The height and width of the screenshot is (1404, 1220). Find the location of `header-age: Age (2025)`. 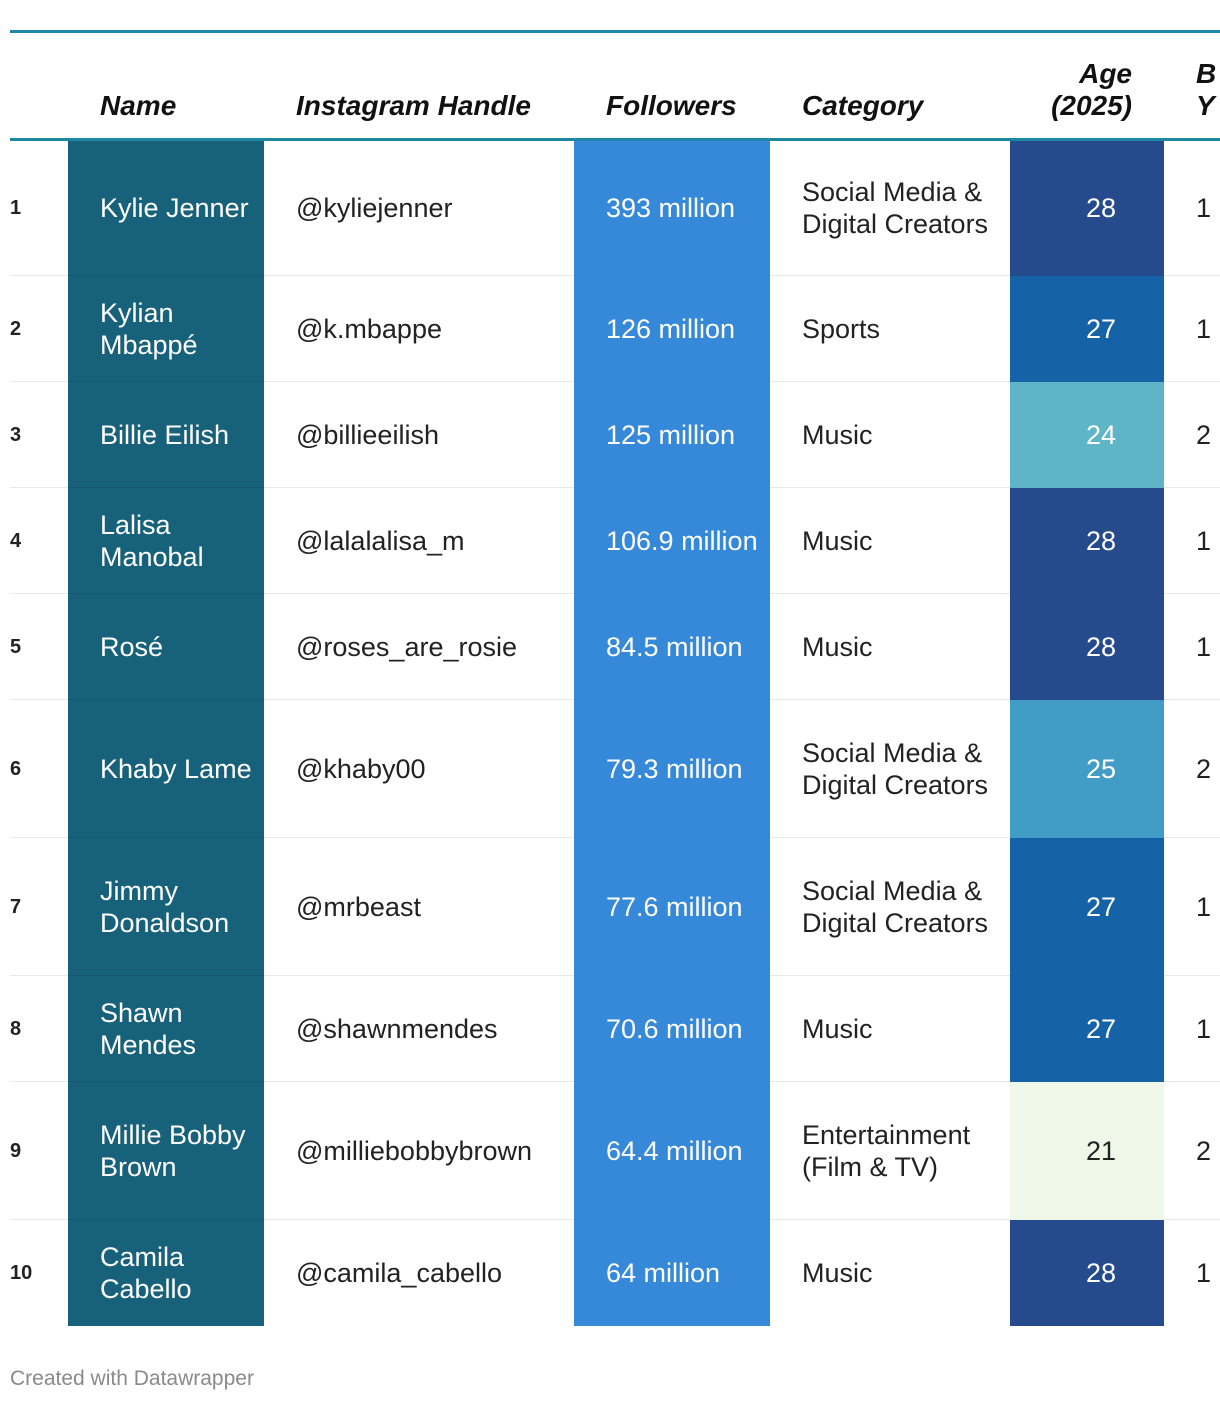

header-age: Age (2025) is located at coordinates (1087, 86).